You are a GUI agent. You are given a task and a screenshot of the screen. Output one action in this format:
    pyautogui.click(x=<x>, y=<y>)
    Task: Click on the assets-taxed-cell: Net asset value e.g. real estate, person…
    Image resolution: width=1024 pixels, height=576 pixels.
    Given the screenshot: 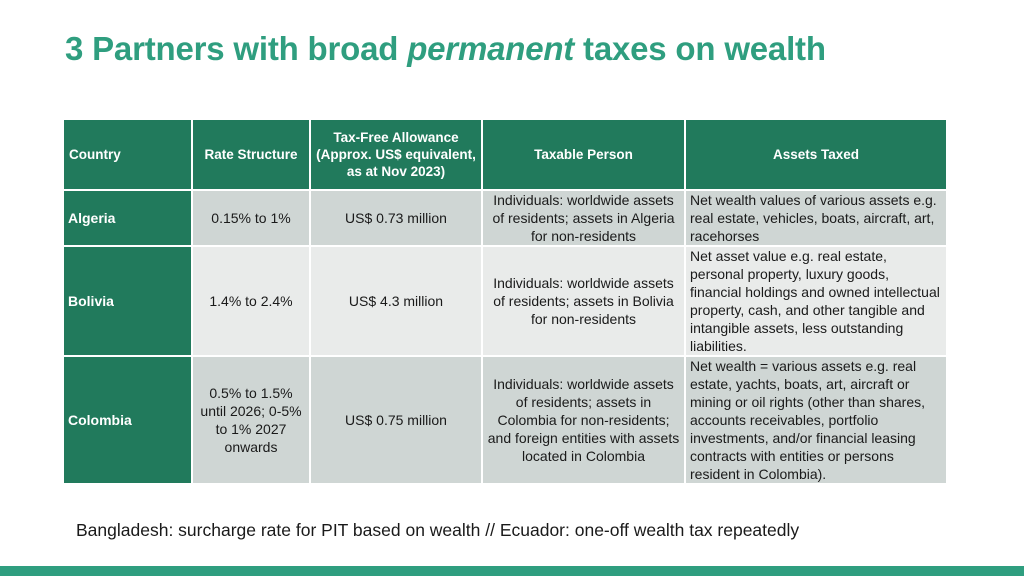 What is the action you would take?
    pyautogui.click(x=816, y=301)
    